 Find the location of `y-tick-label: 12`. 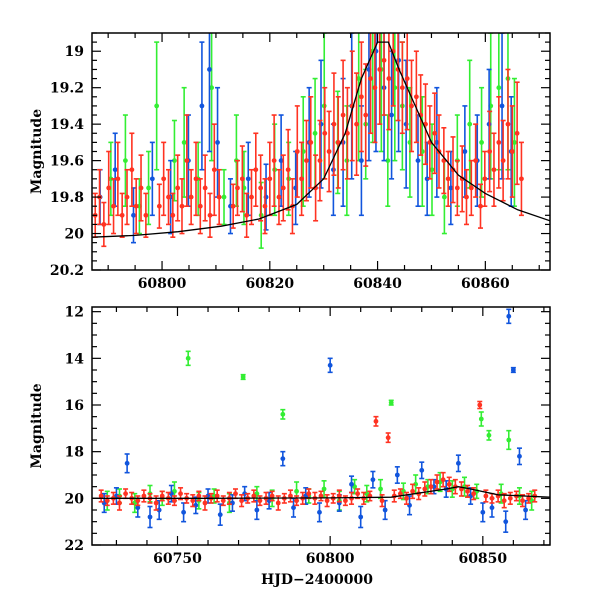

y-tick-label: 12 is located at coordinates (74, 313).